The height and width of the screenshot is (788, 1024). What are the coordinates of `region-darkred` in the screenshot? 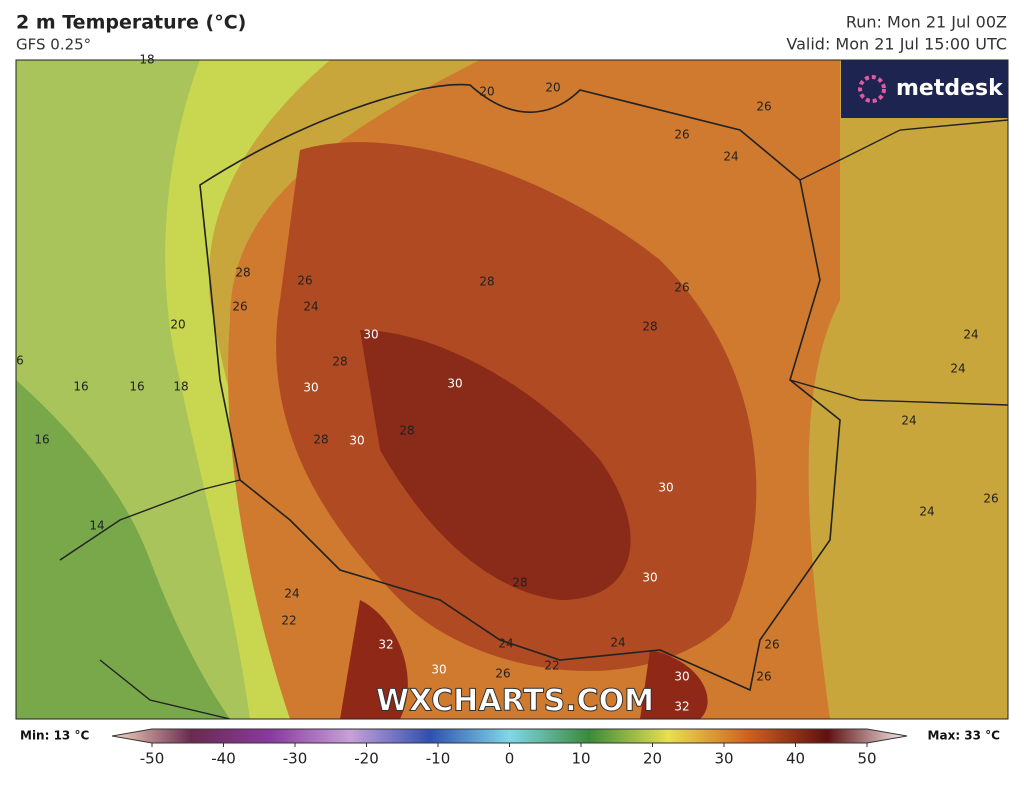 It's located at (495, 465).